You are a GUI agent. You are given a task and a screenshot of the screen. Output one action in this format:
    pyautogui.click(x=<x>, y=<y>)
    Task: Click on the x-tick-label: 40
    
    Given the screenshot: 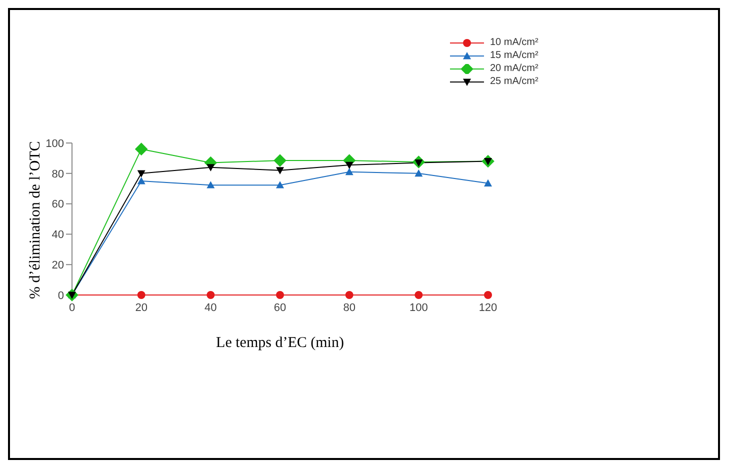 What is the action you would take?
    pyautogui.click(x=210, y=308)
    